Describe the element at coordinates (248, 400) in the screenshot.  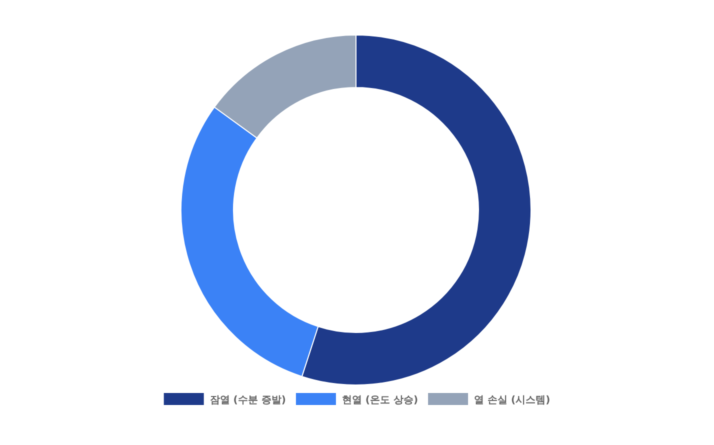
I see `legend-label: 잠열 (수분 증발)` at that location.